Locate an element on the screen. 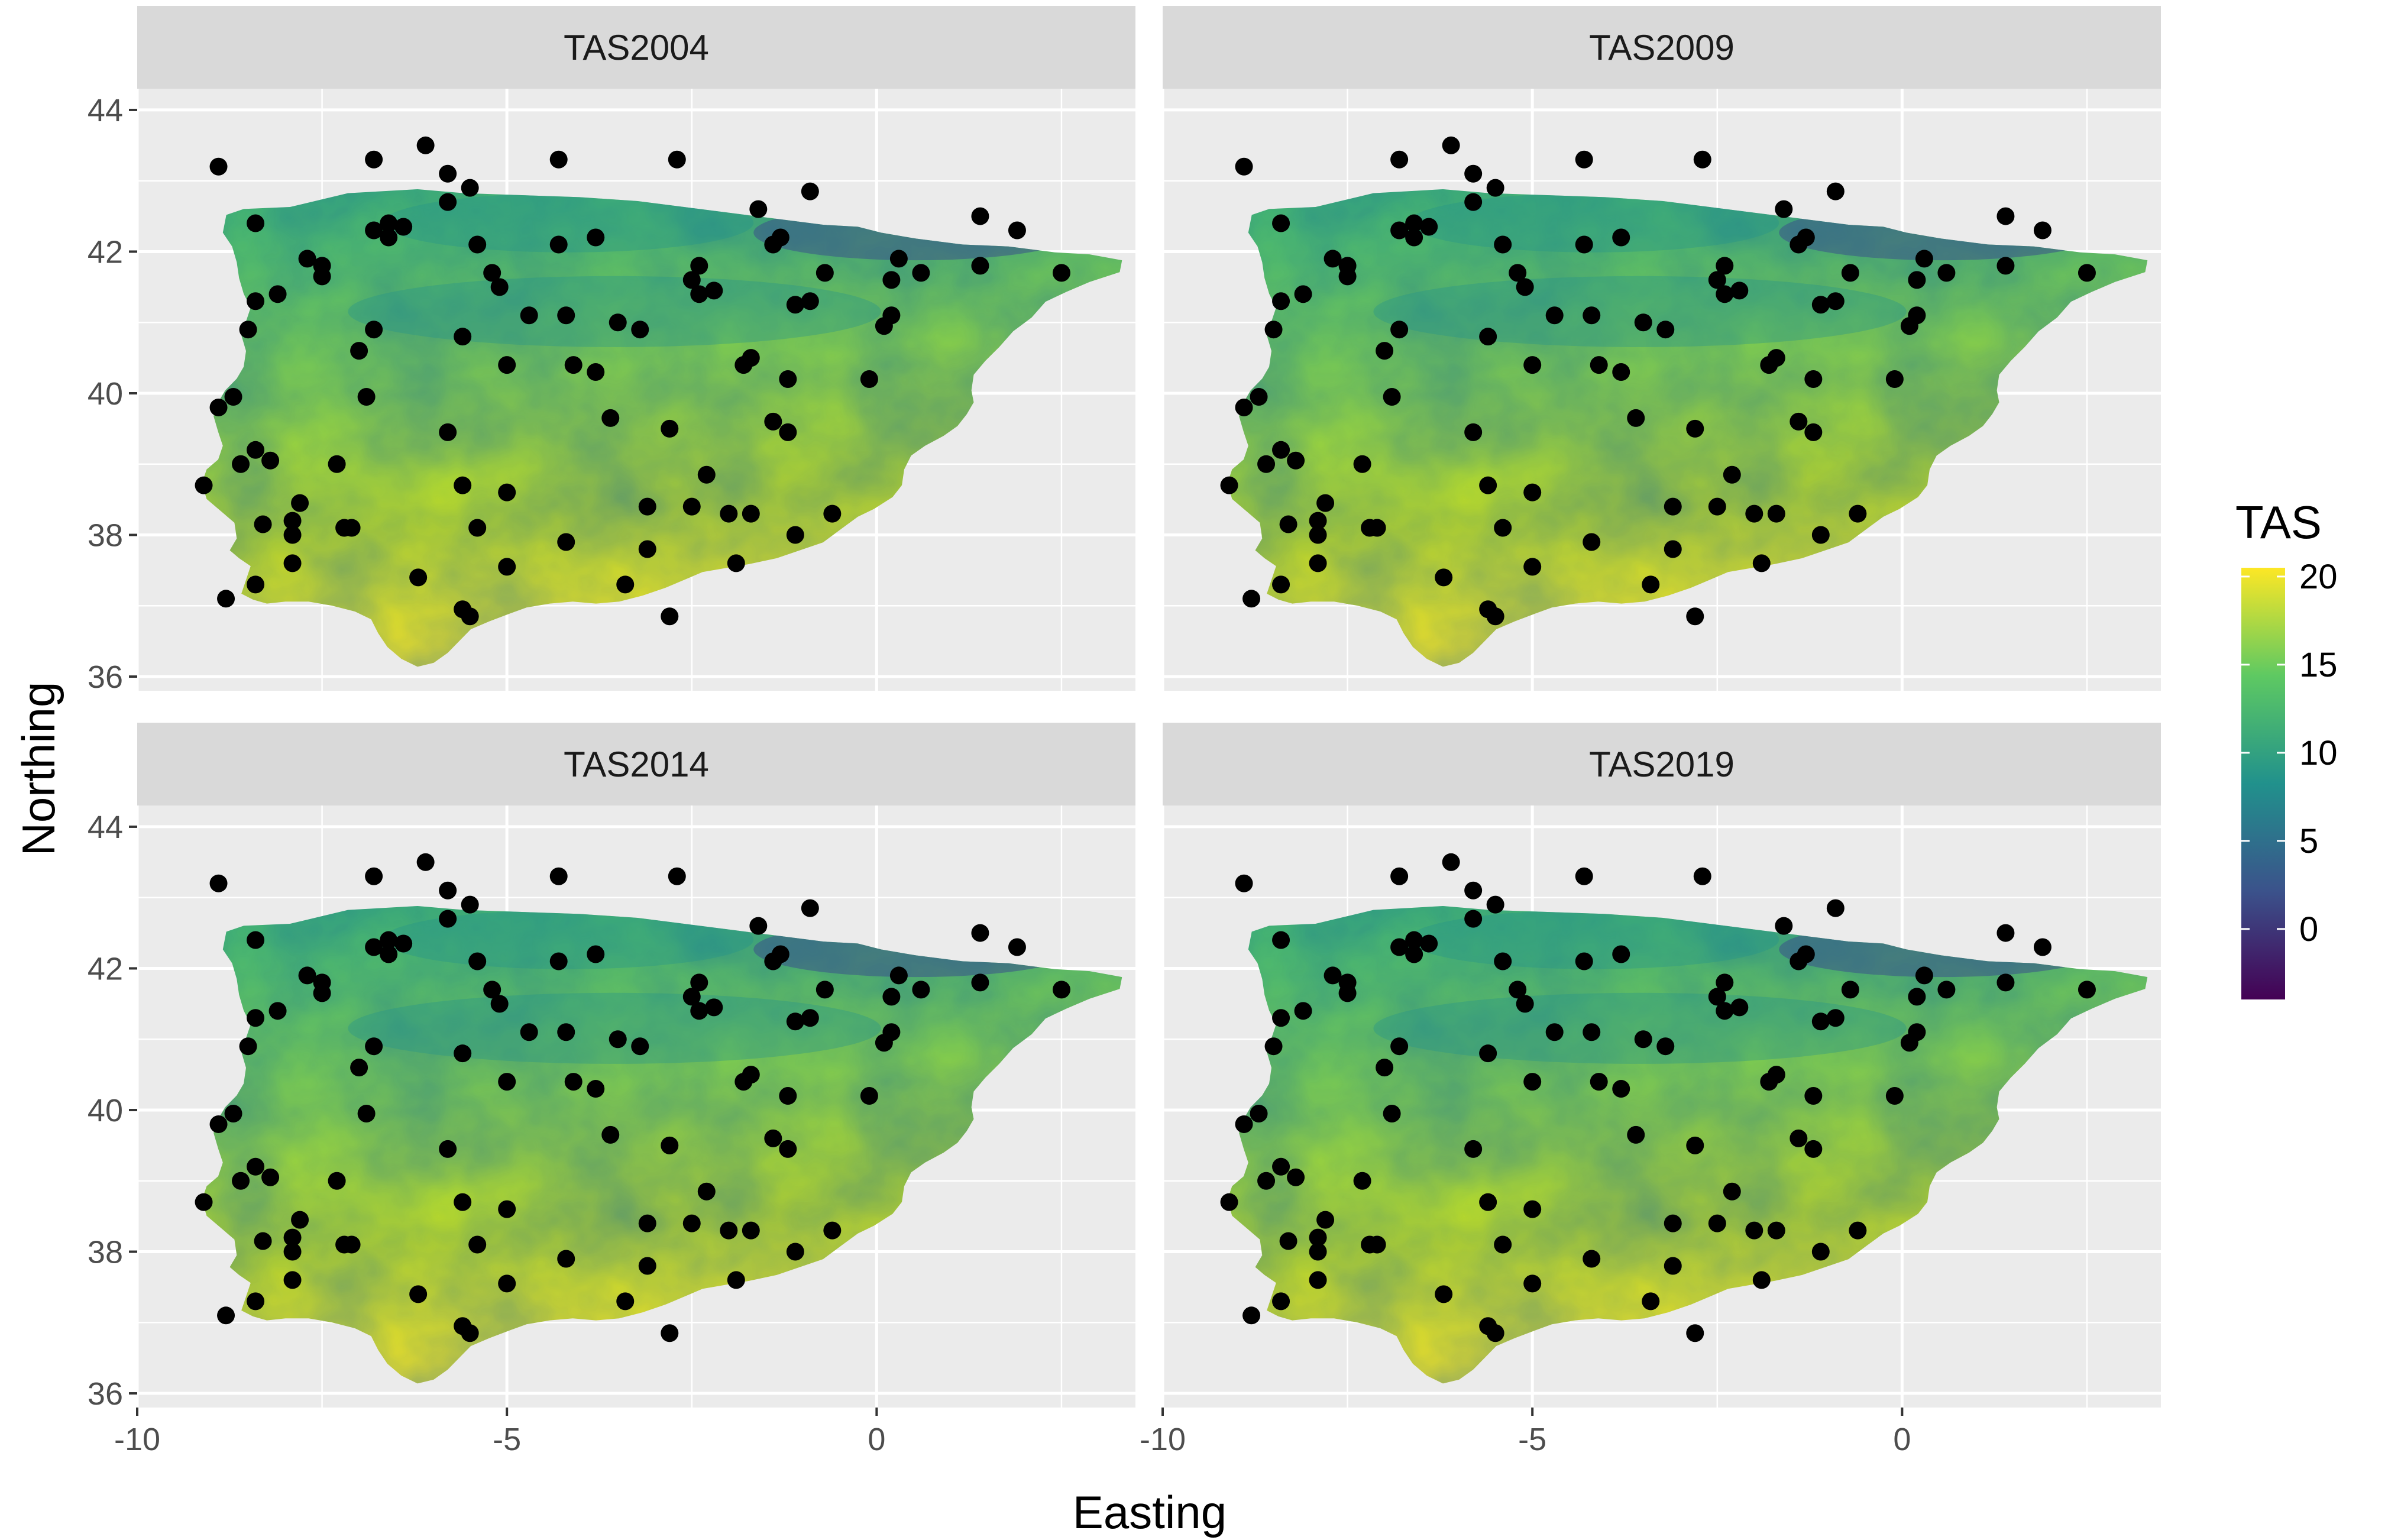 Image resolution: width=2401 pixels, height=1540 pixels. facet-title: TAS2004 is located at coordinates (636, 47).